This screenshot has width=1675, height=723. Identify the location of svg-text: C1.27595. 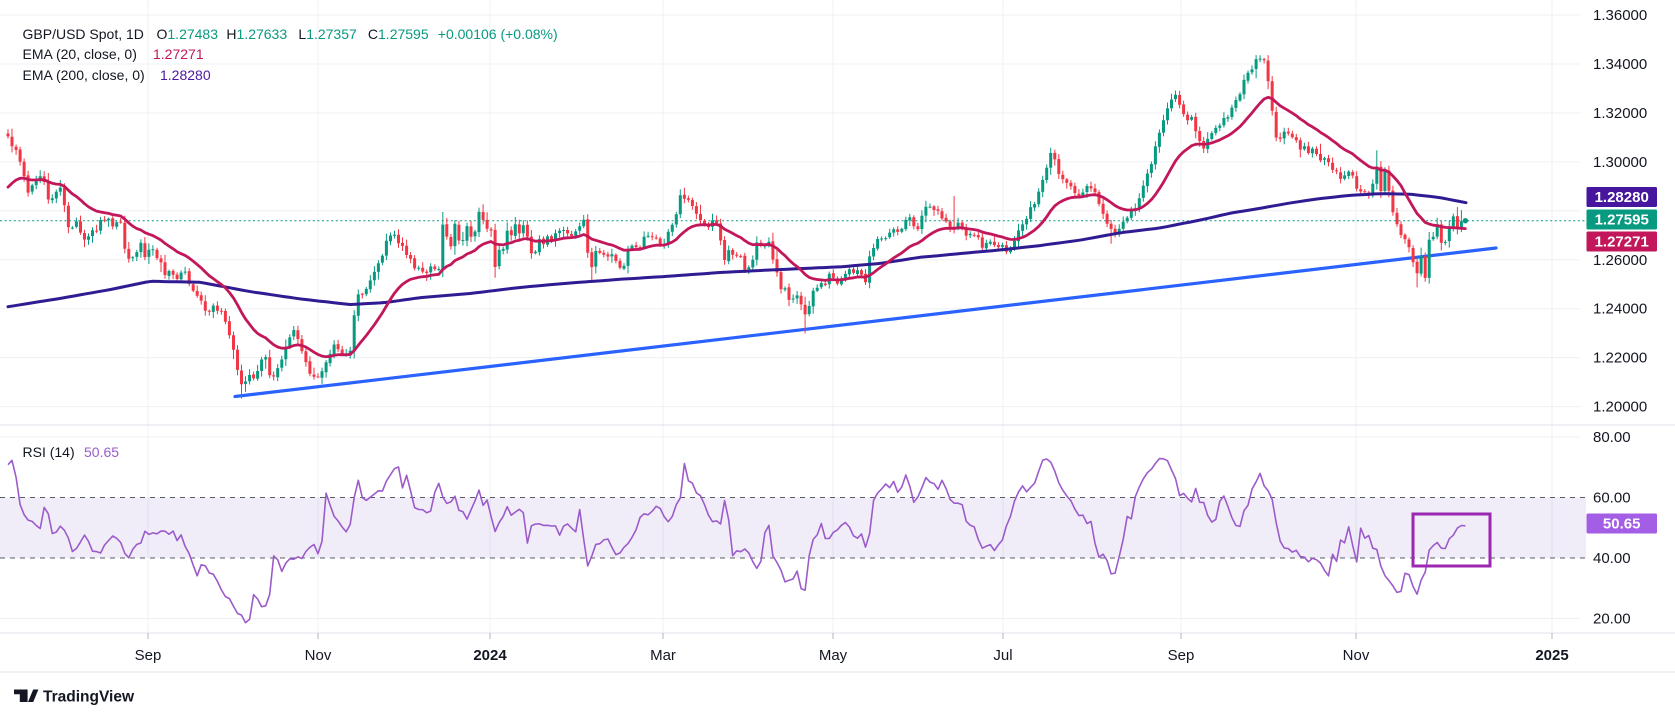
(398, 34).